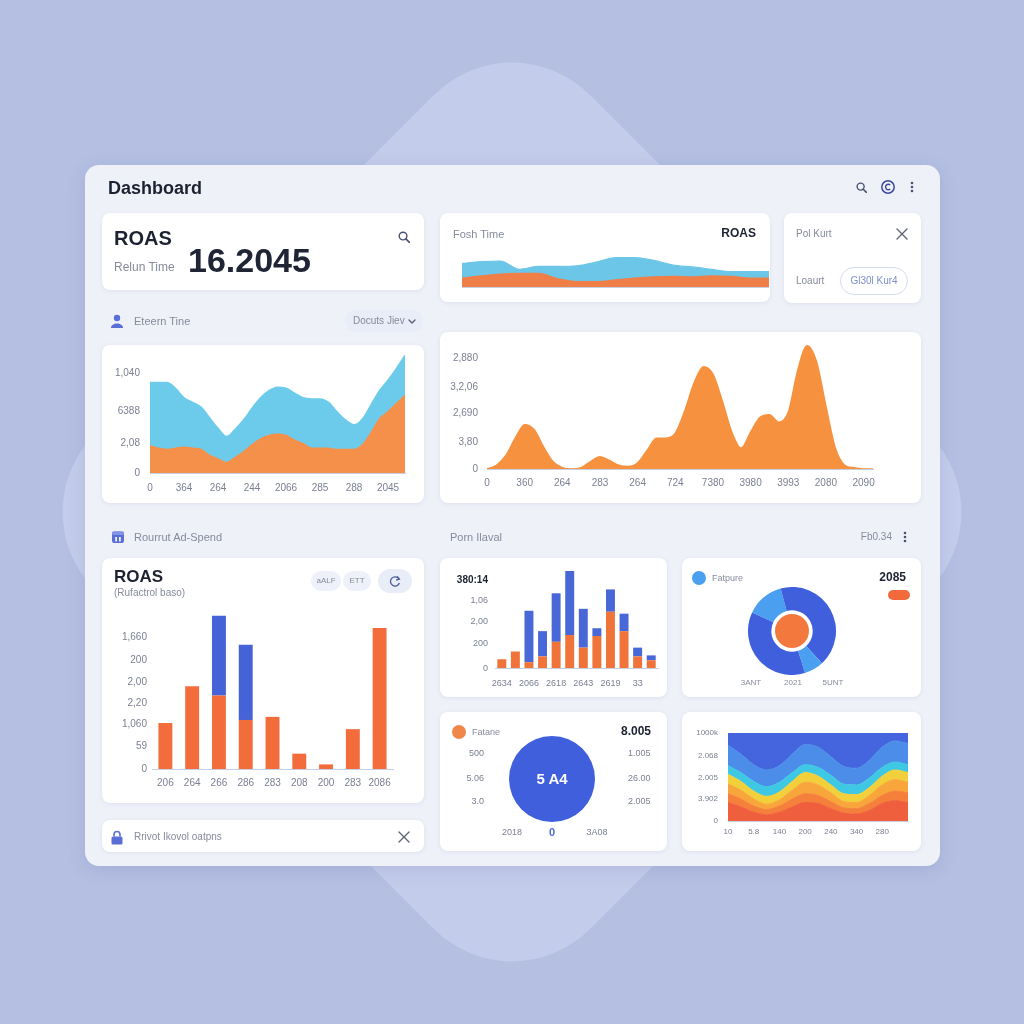  Describe the element at coordinates (178, 837) in the screenshot. I see `text: Rrivot Ikovol oatpns` at that location.